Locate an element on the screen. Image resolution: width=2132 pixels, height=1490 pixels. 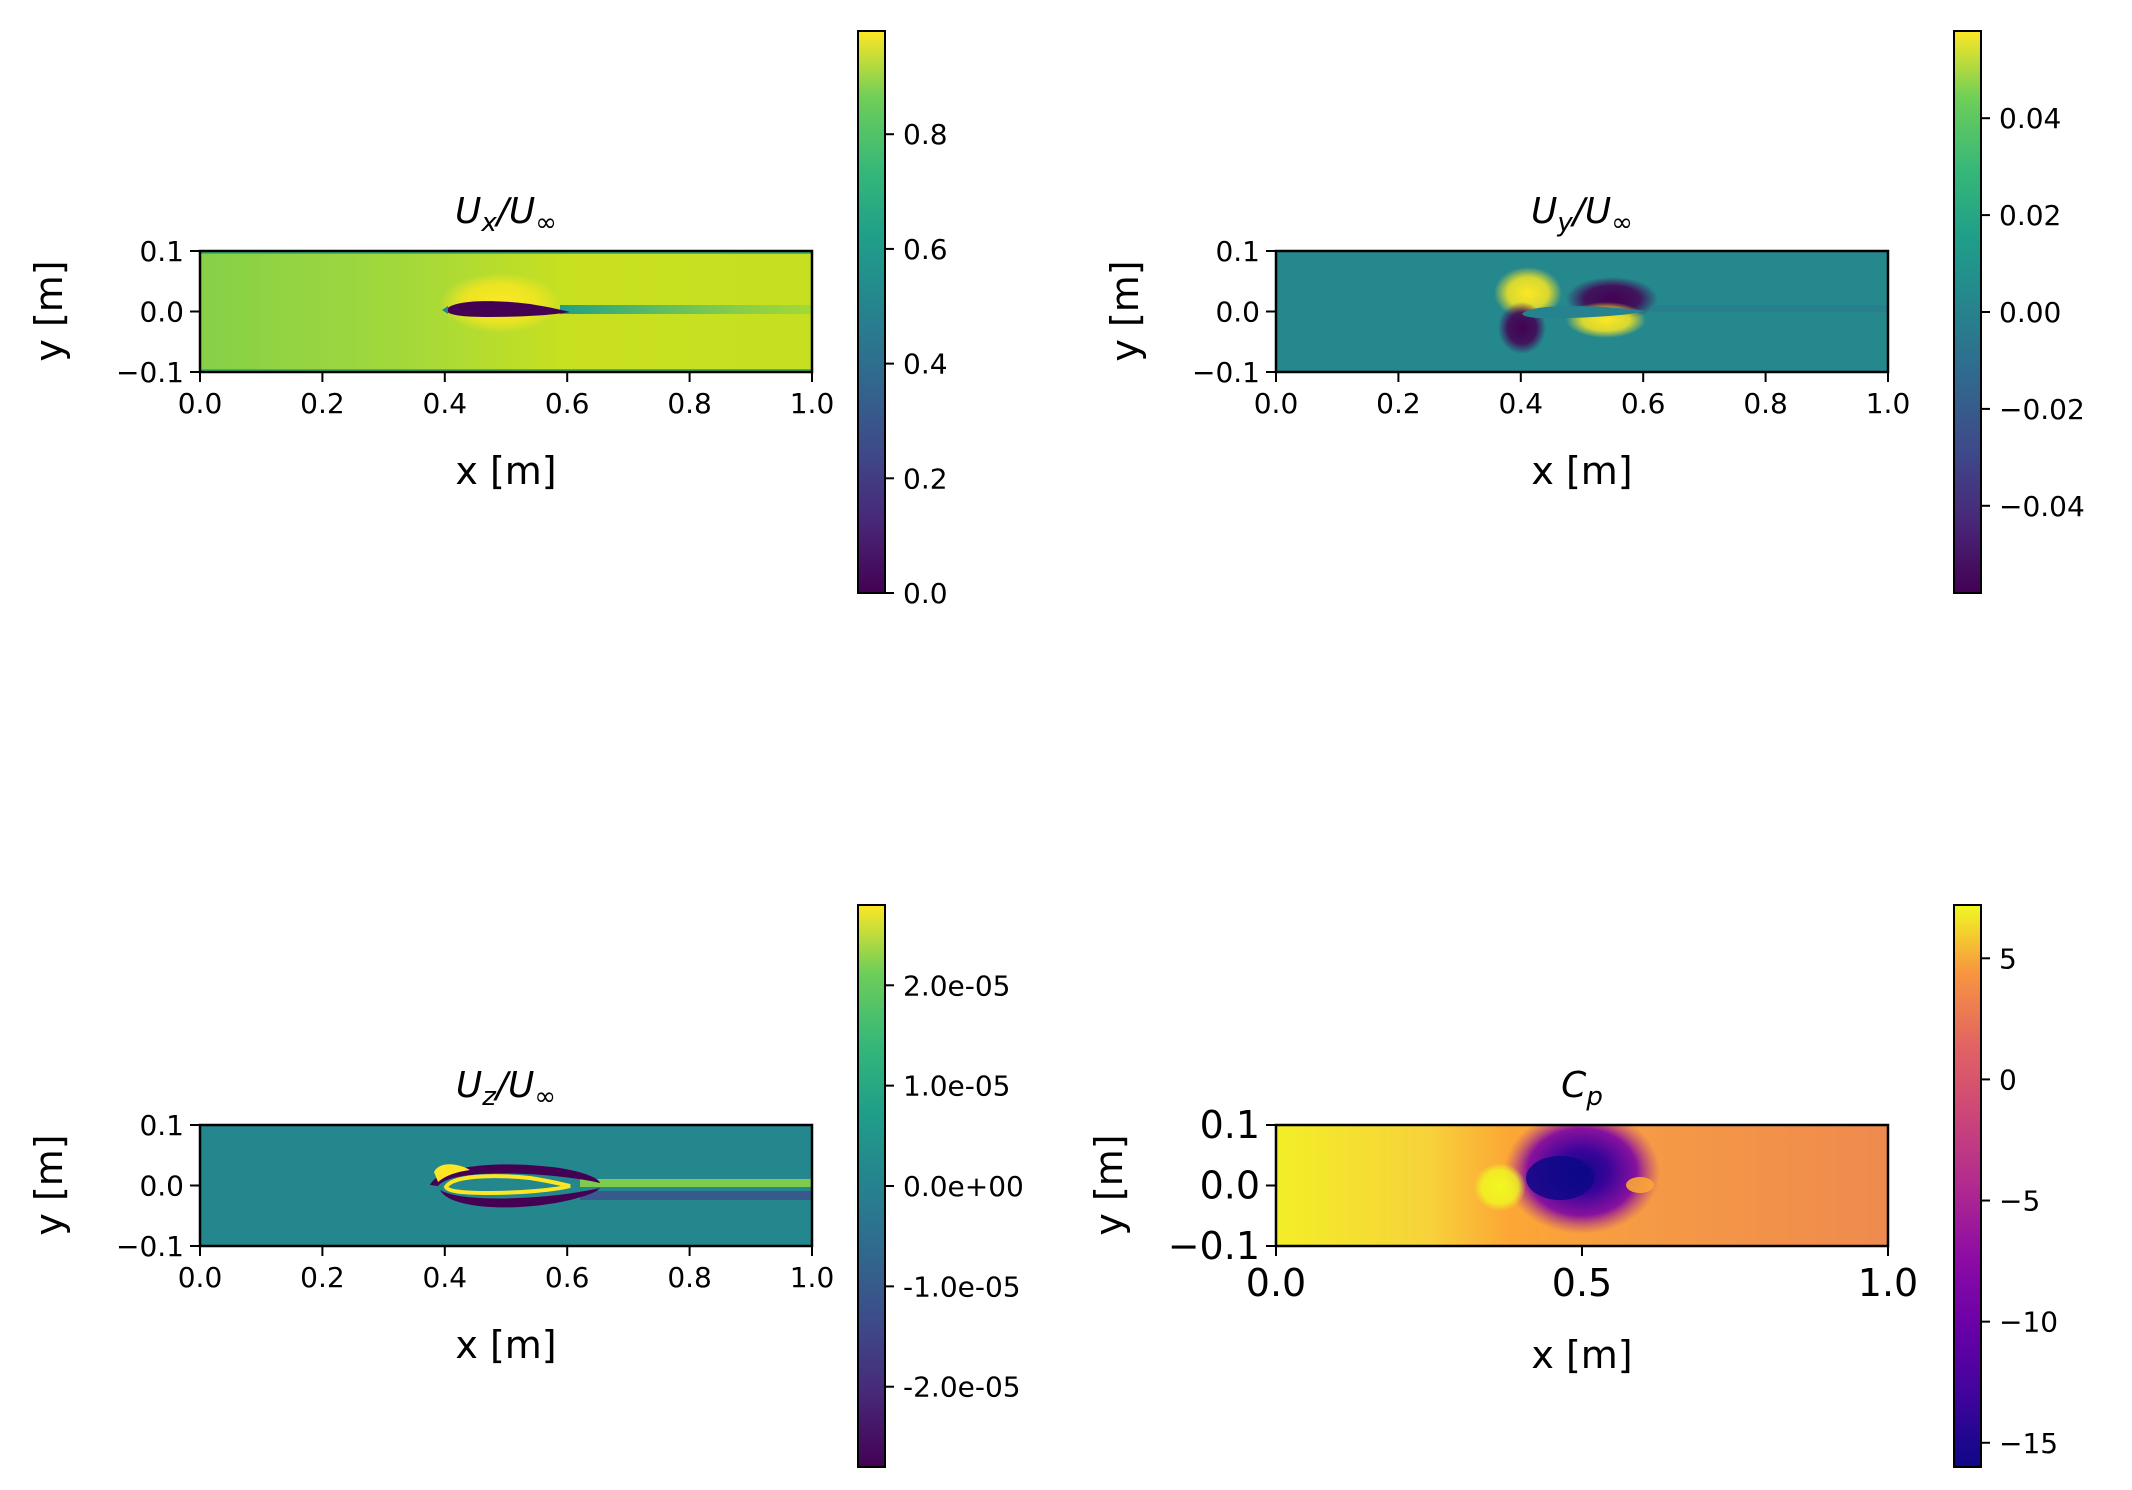
colorbar-tick-label: 0.04 is located at coordinates (2030, 118).